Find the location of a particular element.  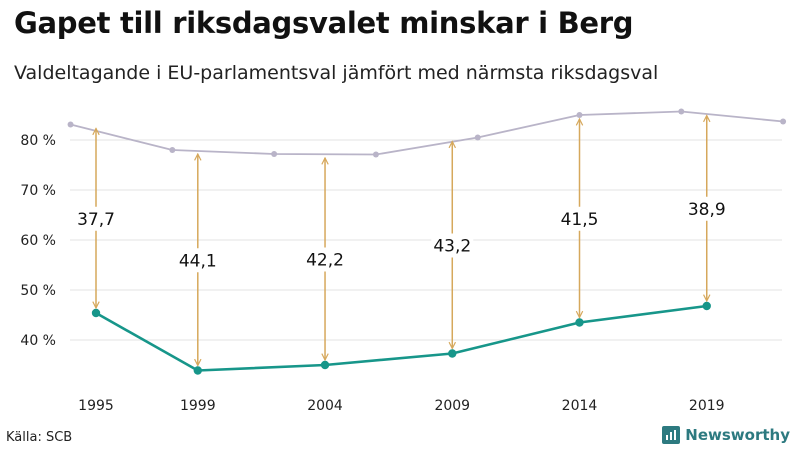

gap-label: 41,5 is located at coordinates (580, 220).